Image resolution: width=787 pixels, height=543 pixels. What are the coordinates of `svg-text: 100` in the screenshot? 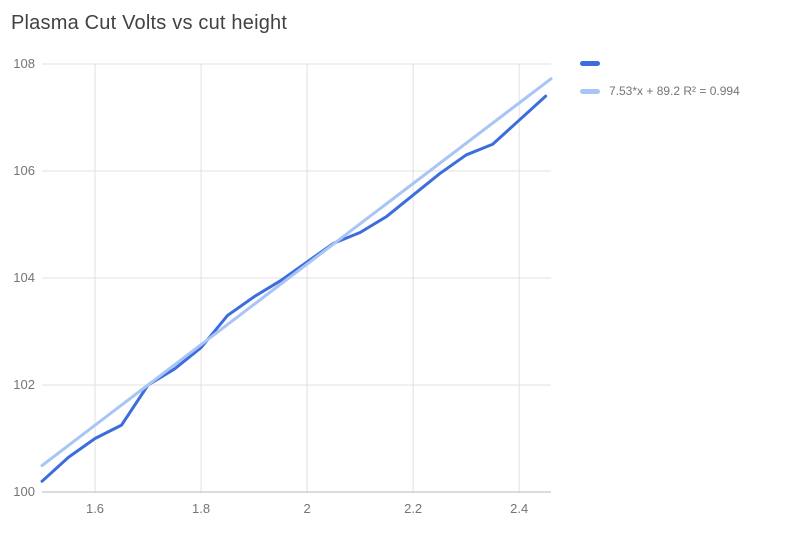 It's located at (24, 491).